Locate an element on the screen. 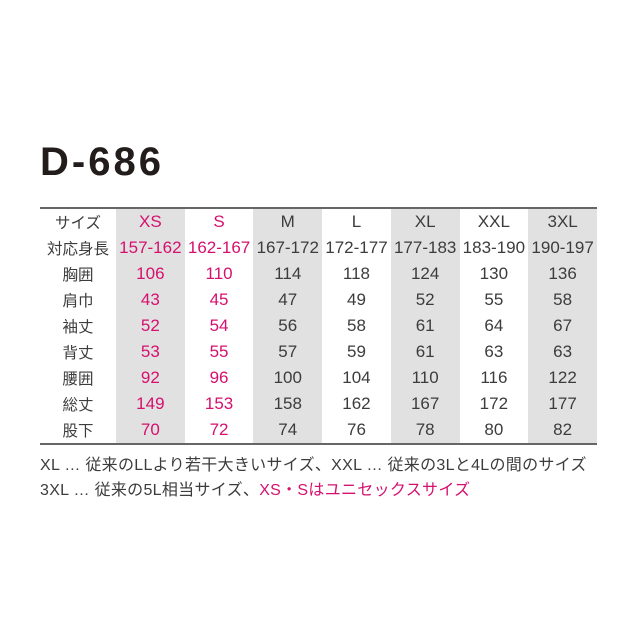 The width and height of the screenshot is (640, 640). size-table-row: 総丈 149 153 158 162 167 172 177 is located at coordinates (318, 404).